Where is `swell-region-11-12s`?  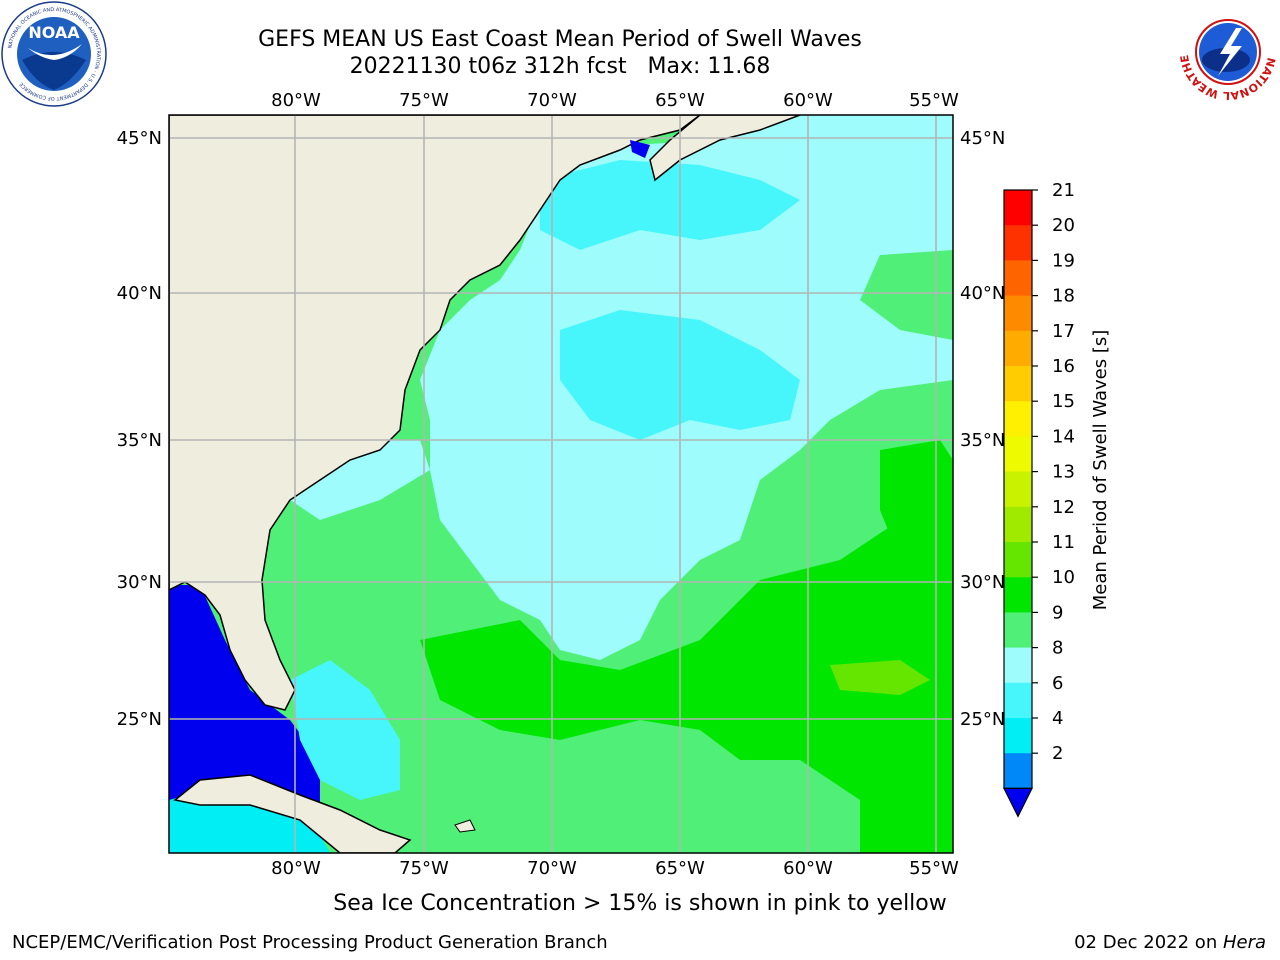
swell-region-11-12s is located at coordinates (880, 677).